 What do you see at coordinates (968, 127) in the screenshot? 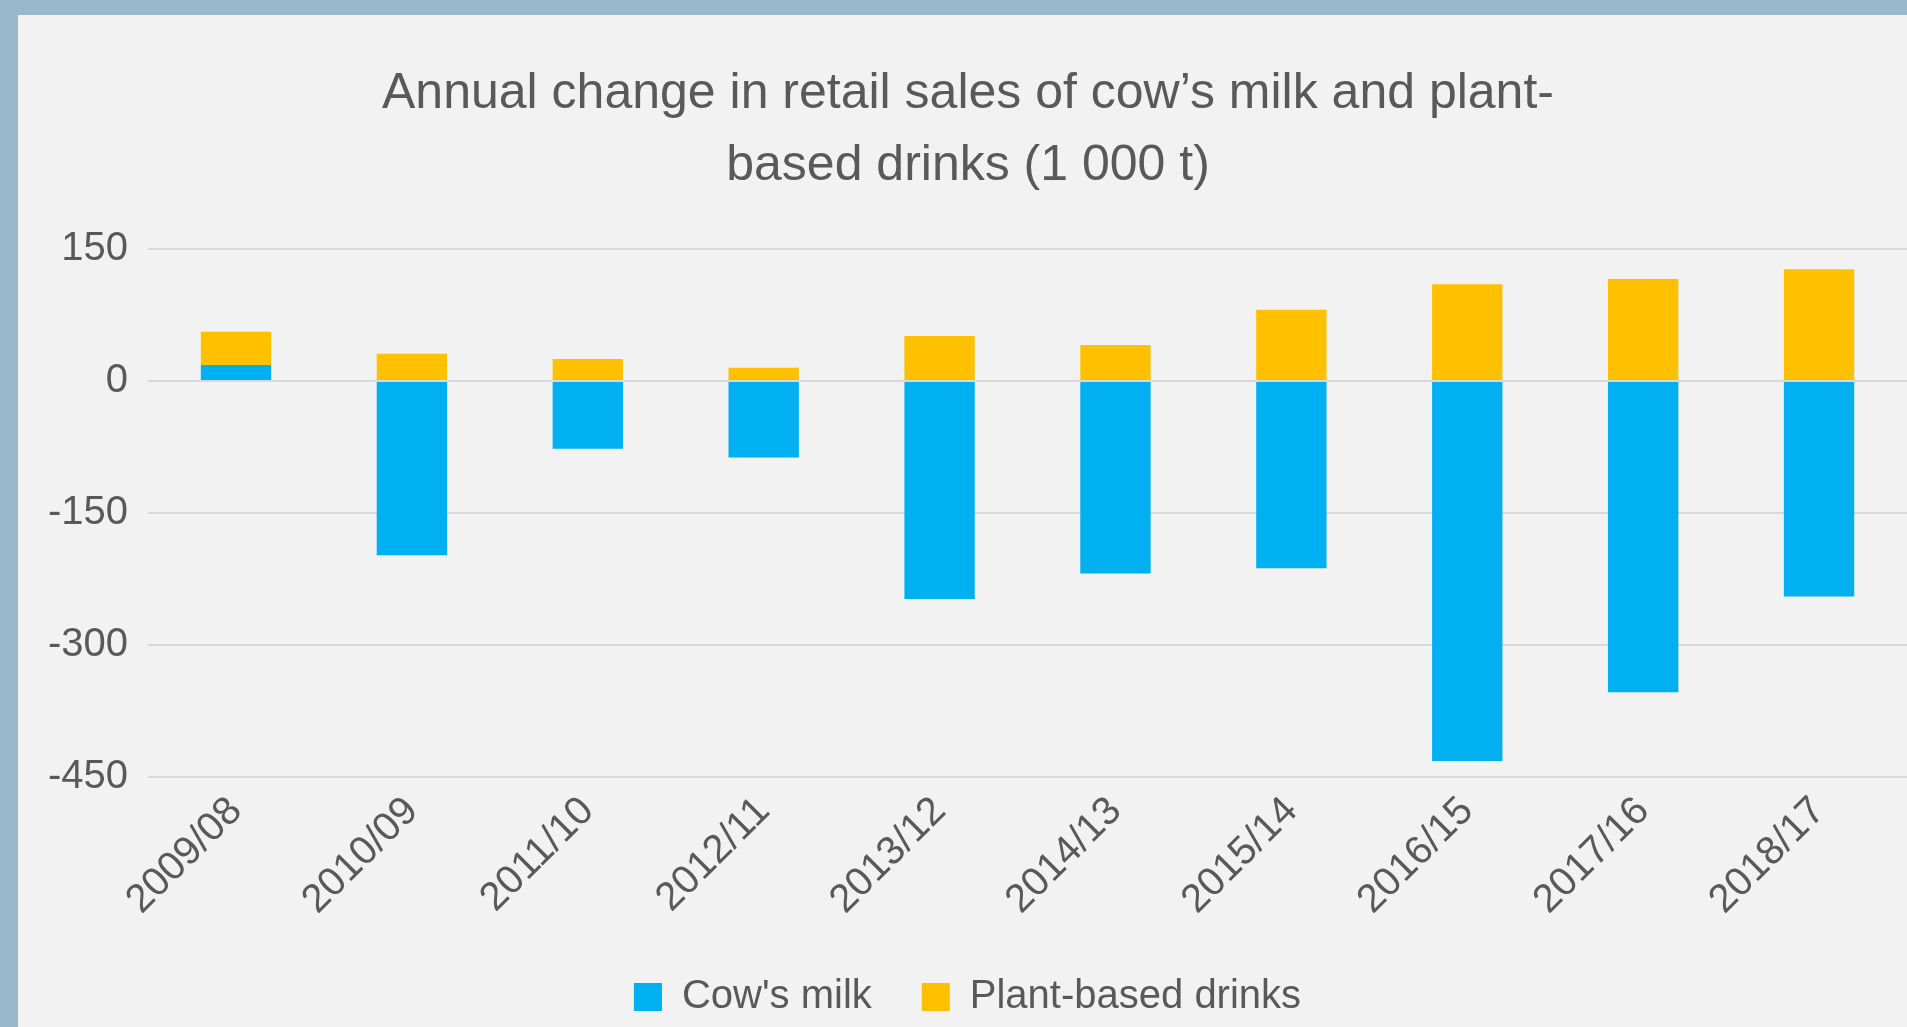
I see `chart-title: Annual change in retail sales of cow’s milk and plant-based drinks (1 000 t)` at bounding box center [968, 127].